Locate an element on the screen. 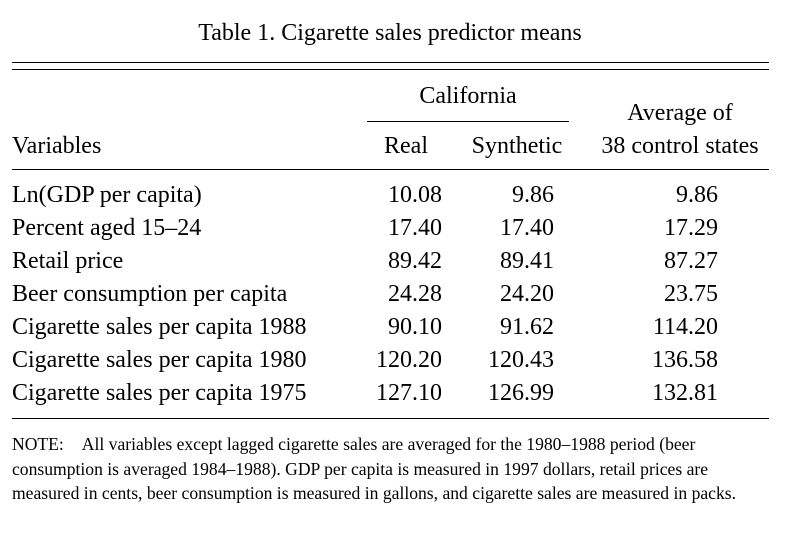 The width and height of the screenshot is (810, 548). header-rule is located at coordinates (390, 169).